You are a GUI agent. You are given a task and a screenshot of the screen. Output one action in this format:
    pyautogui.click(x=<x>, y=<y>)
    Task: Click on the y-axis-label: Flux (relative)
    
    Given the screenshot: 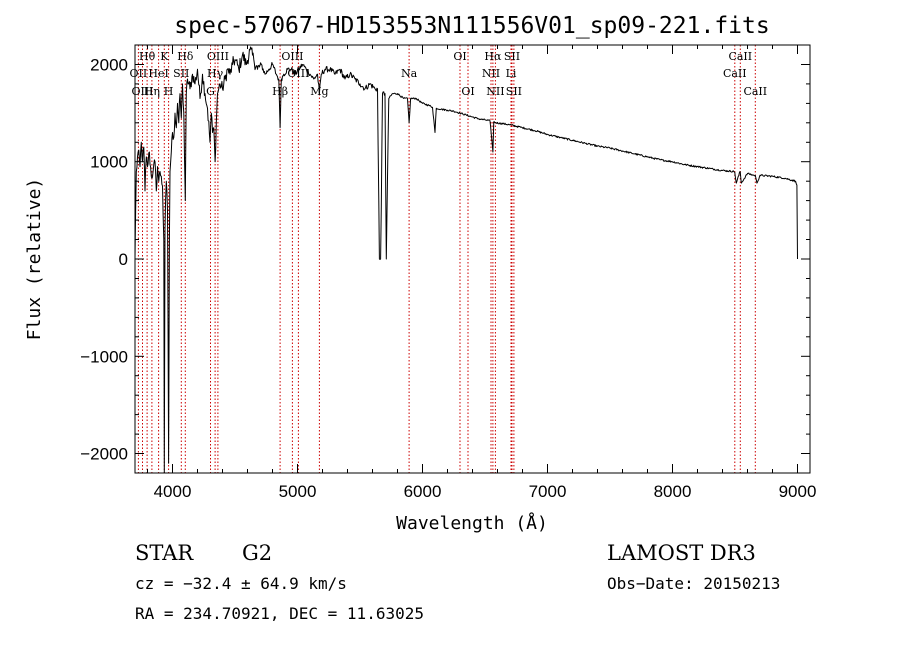 What is the action you would take?
    pyautogui.click(x=34, y=259)
    